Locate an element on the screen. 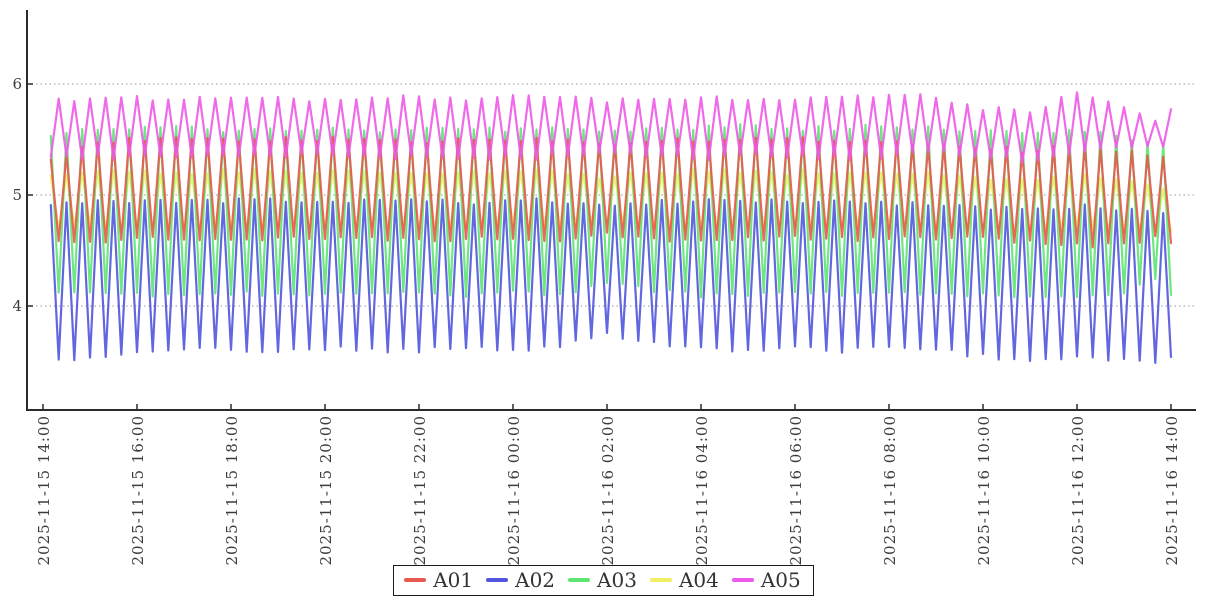 This screenshot has height=600, width=1207. x-tick-label-1: 2025-11-15 16:00 is located at coordinates (138, 490).